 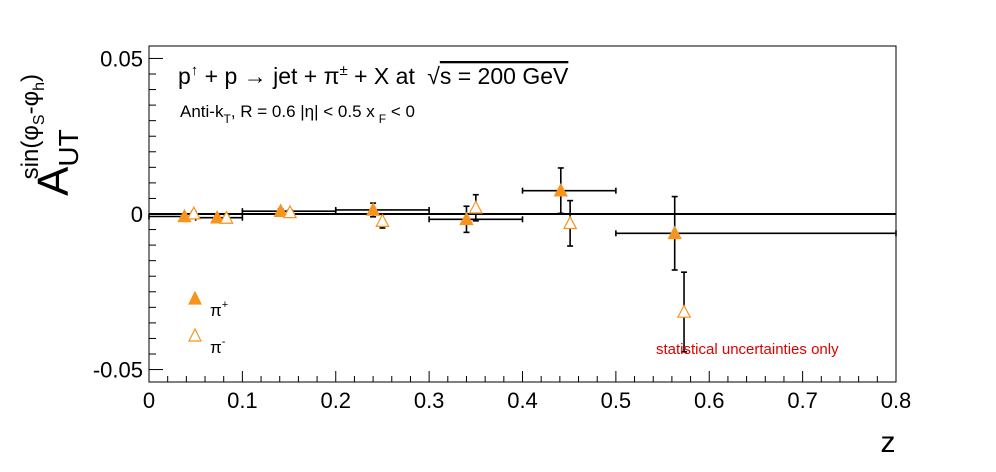 I want to click on x-axis-label: z, so click(x=888, y=442).